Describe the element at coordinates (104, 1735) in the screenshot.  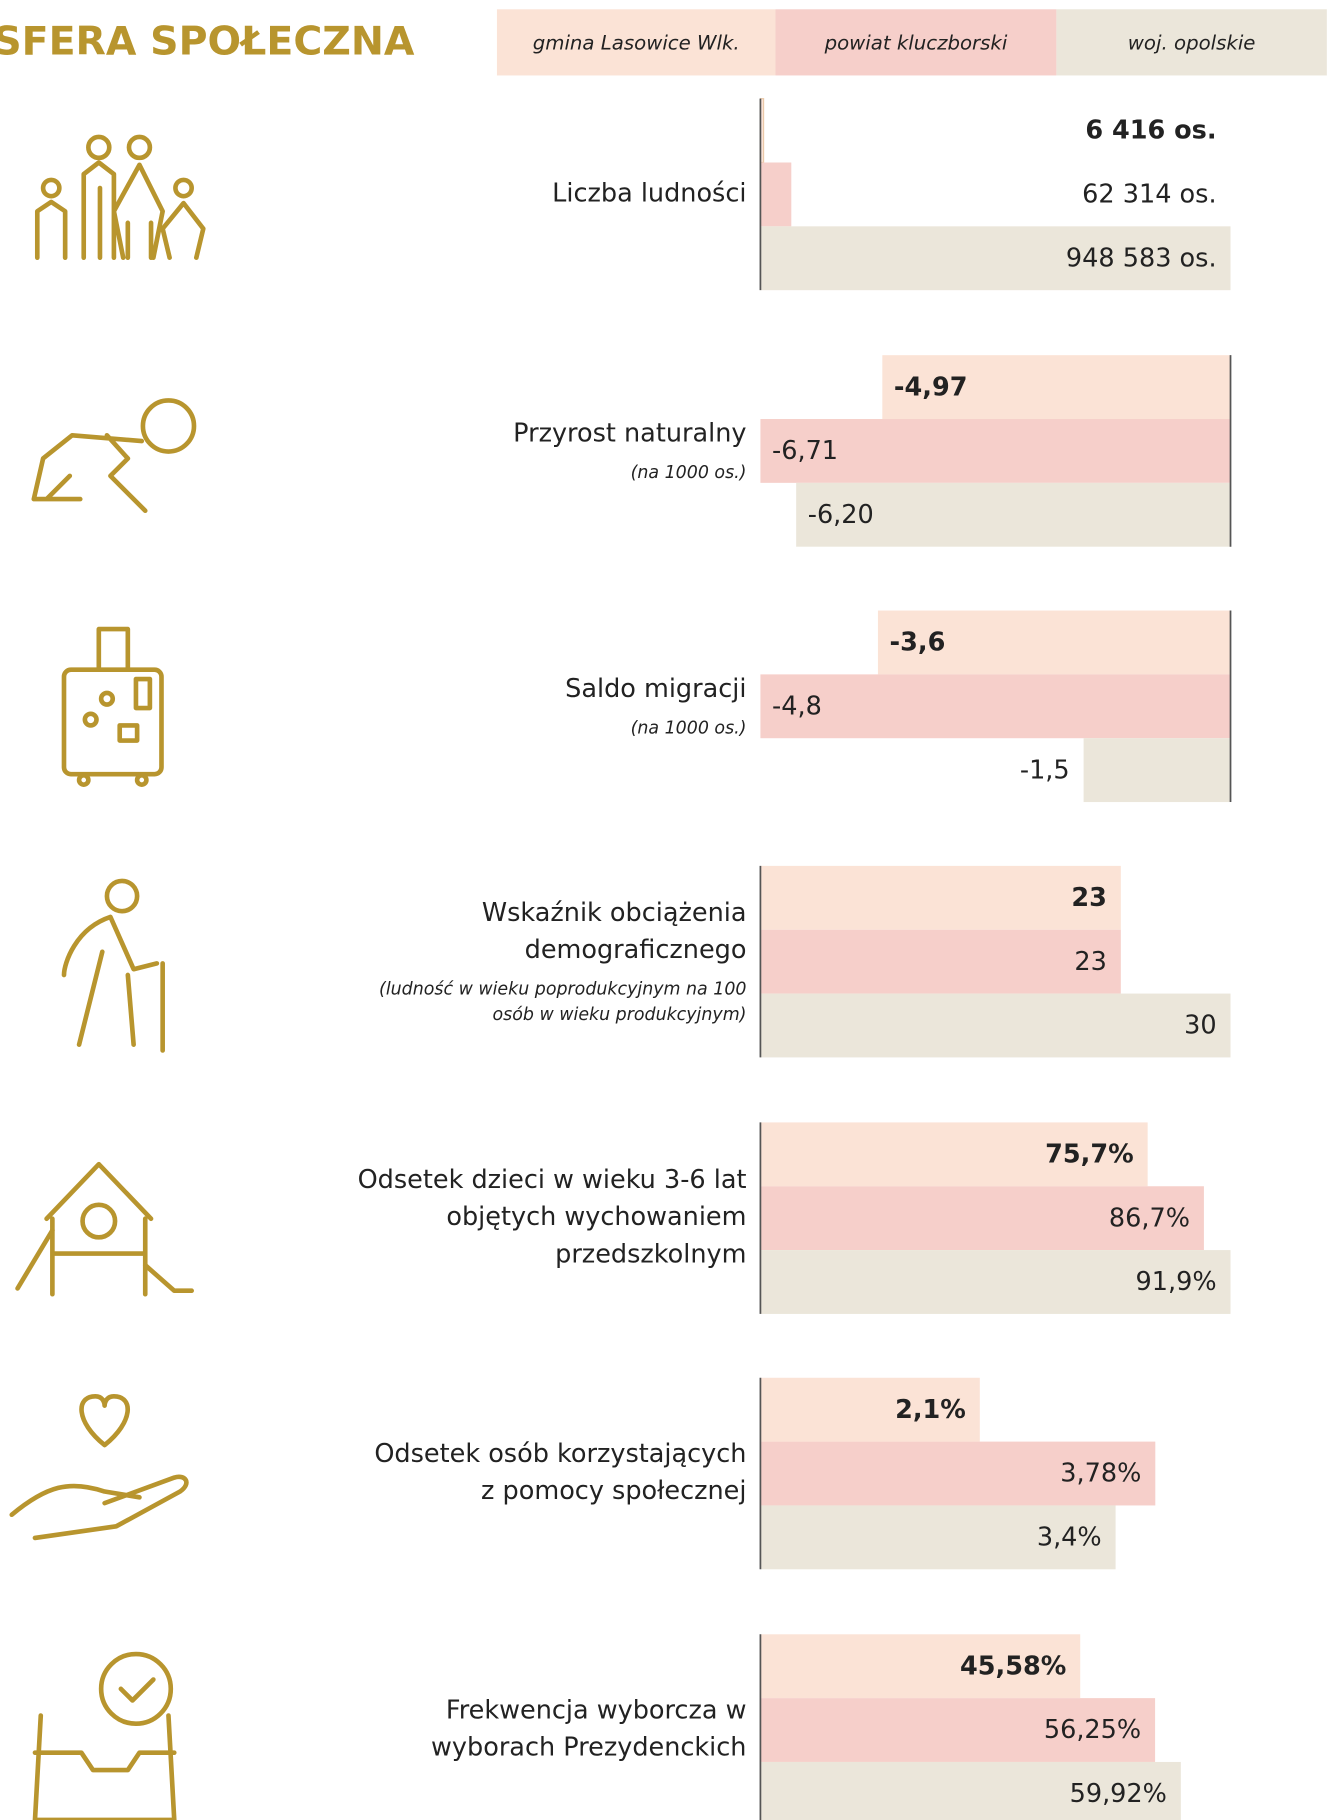
I see `ballot-icon` at that location.